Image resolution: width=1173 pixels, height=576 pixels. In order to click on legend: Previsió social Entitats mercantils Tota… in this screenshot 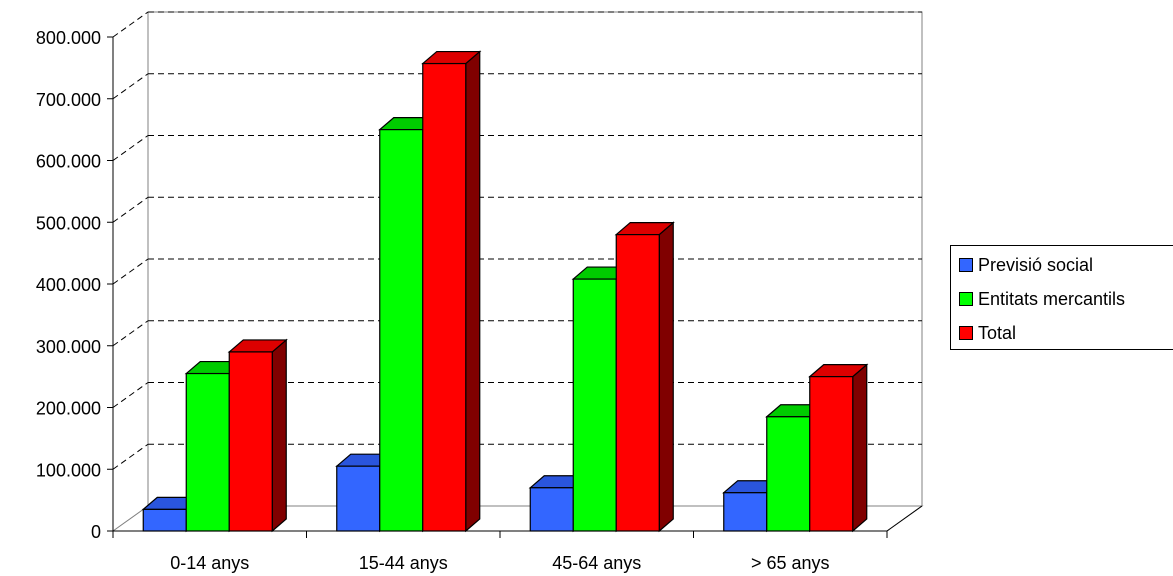, I will do `click(1061, 297)`.